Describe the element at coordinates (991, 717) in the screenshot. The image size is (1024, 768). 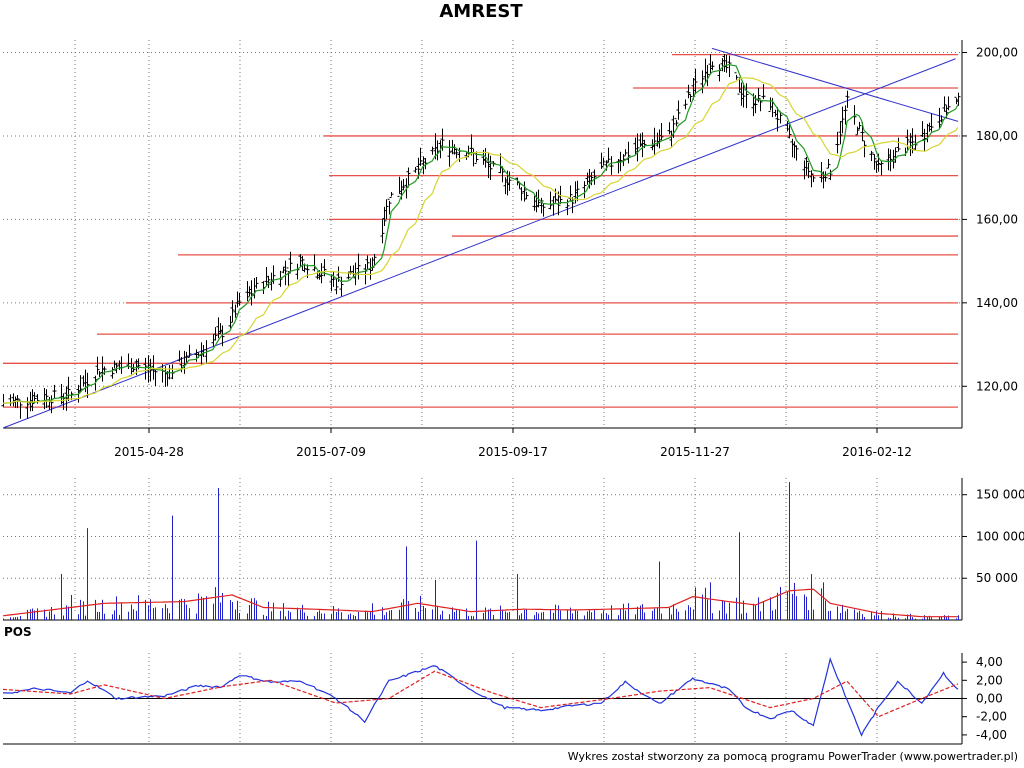
I see `pos-tick-label: -2,00` at that location.